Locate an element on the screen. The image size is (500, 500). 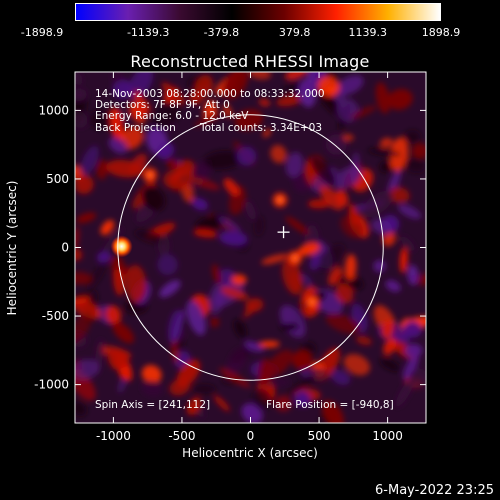
timestamp-footer: 6-May-2022 23:25 is located at coordinates (434, 490).